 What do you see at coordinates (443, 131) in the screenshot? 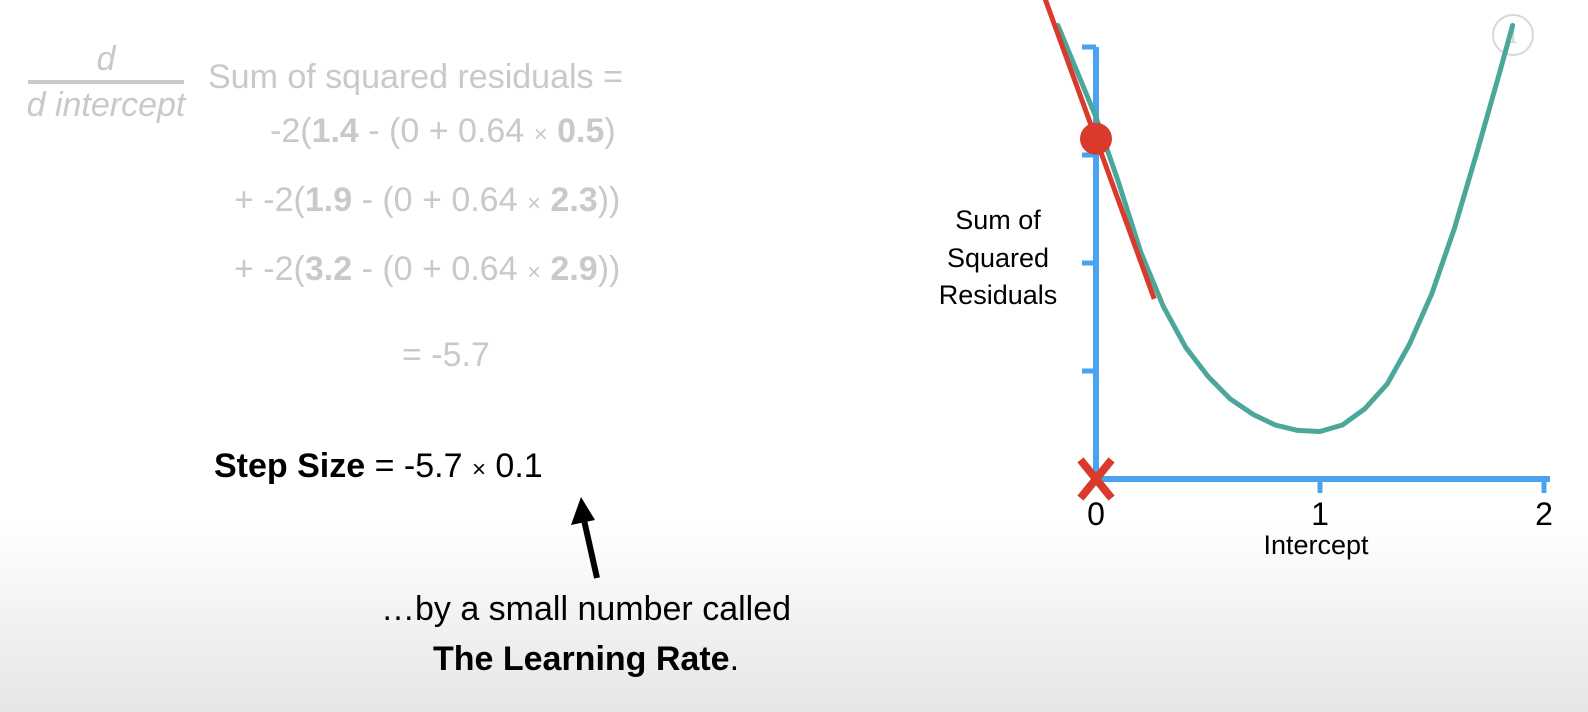
I see `derivative-term-1: -2(1.4 - (0 + 0.64 × 0.5)` at bounding box center [443, 131].